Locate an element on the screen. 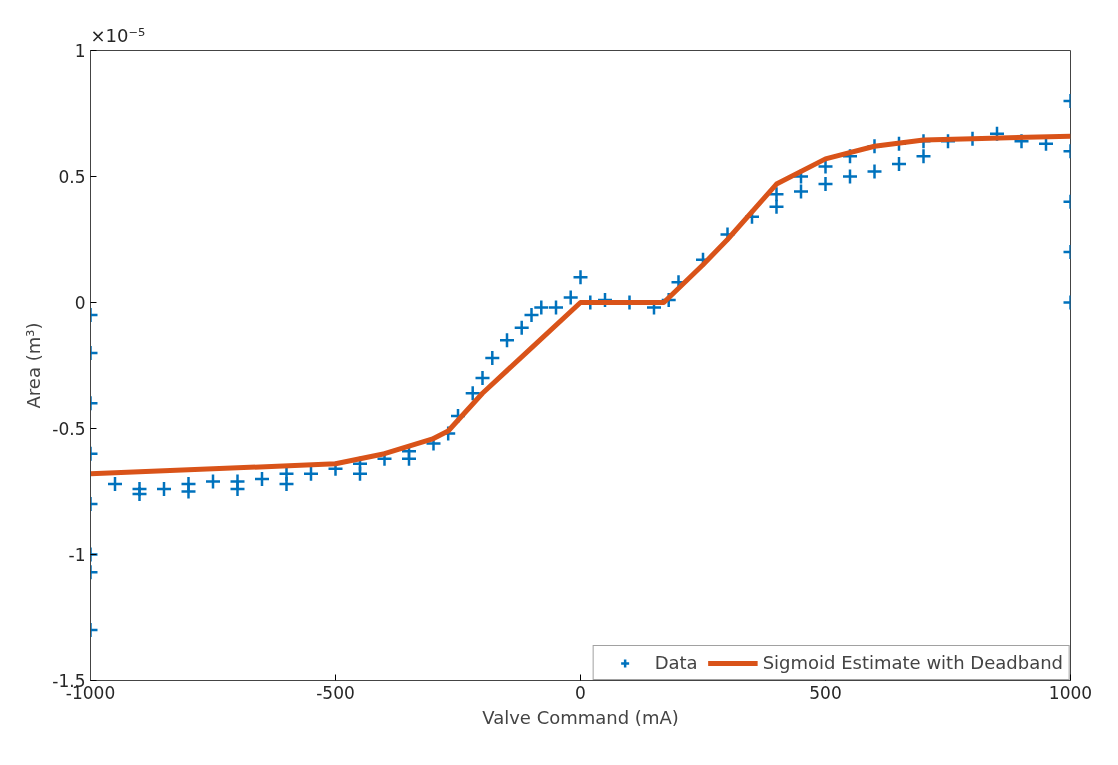 The image size is (1118, 765). x-axis-title: Valve Command (mA) is located at coordinates (580, 717).